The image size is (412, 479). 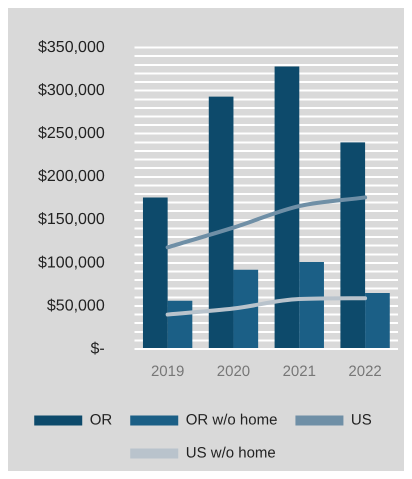 What do you see at coordinates (71, 263) in the screenshot?
I see `y-tick-label: $100,000` at bounding box center [71, 263].